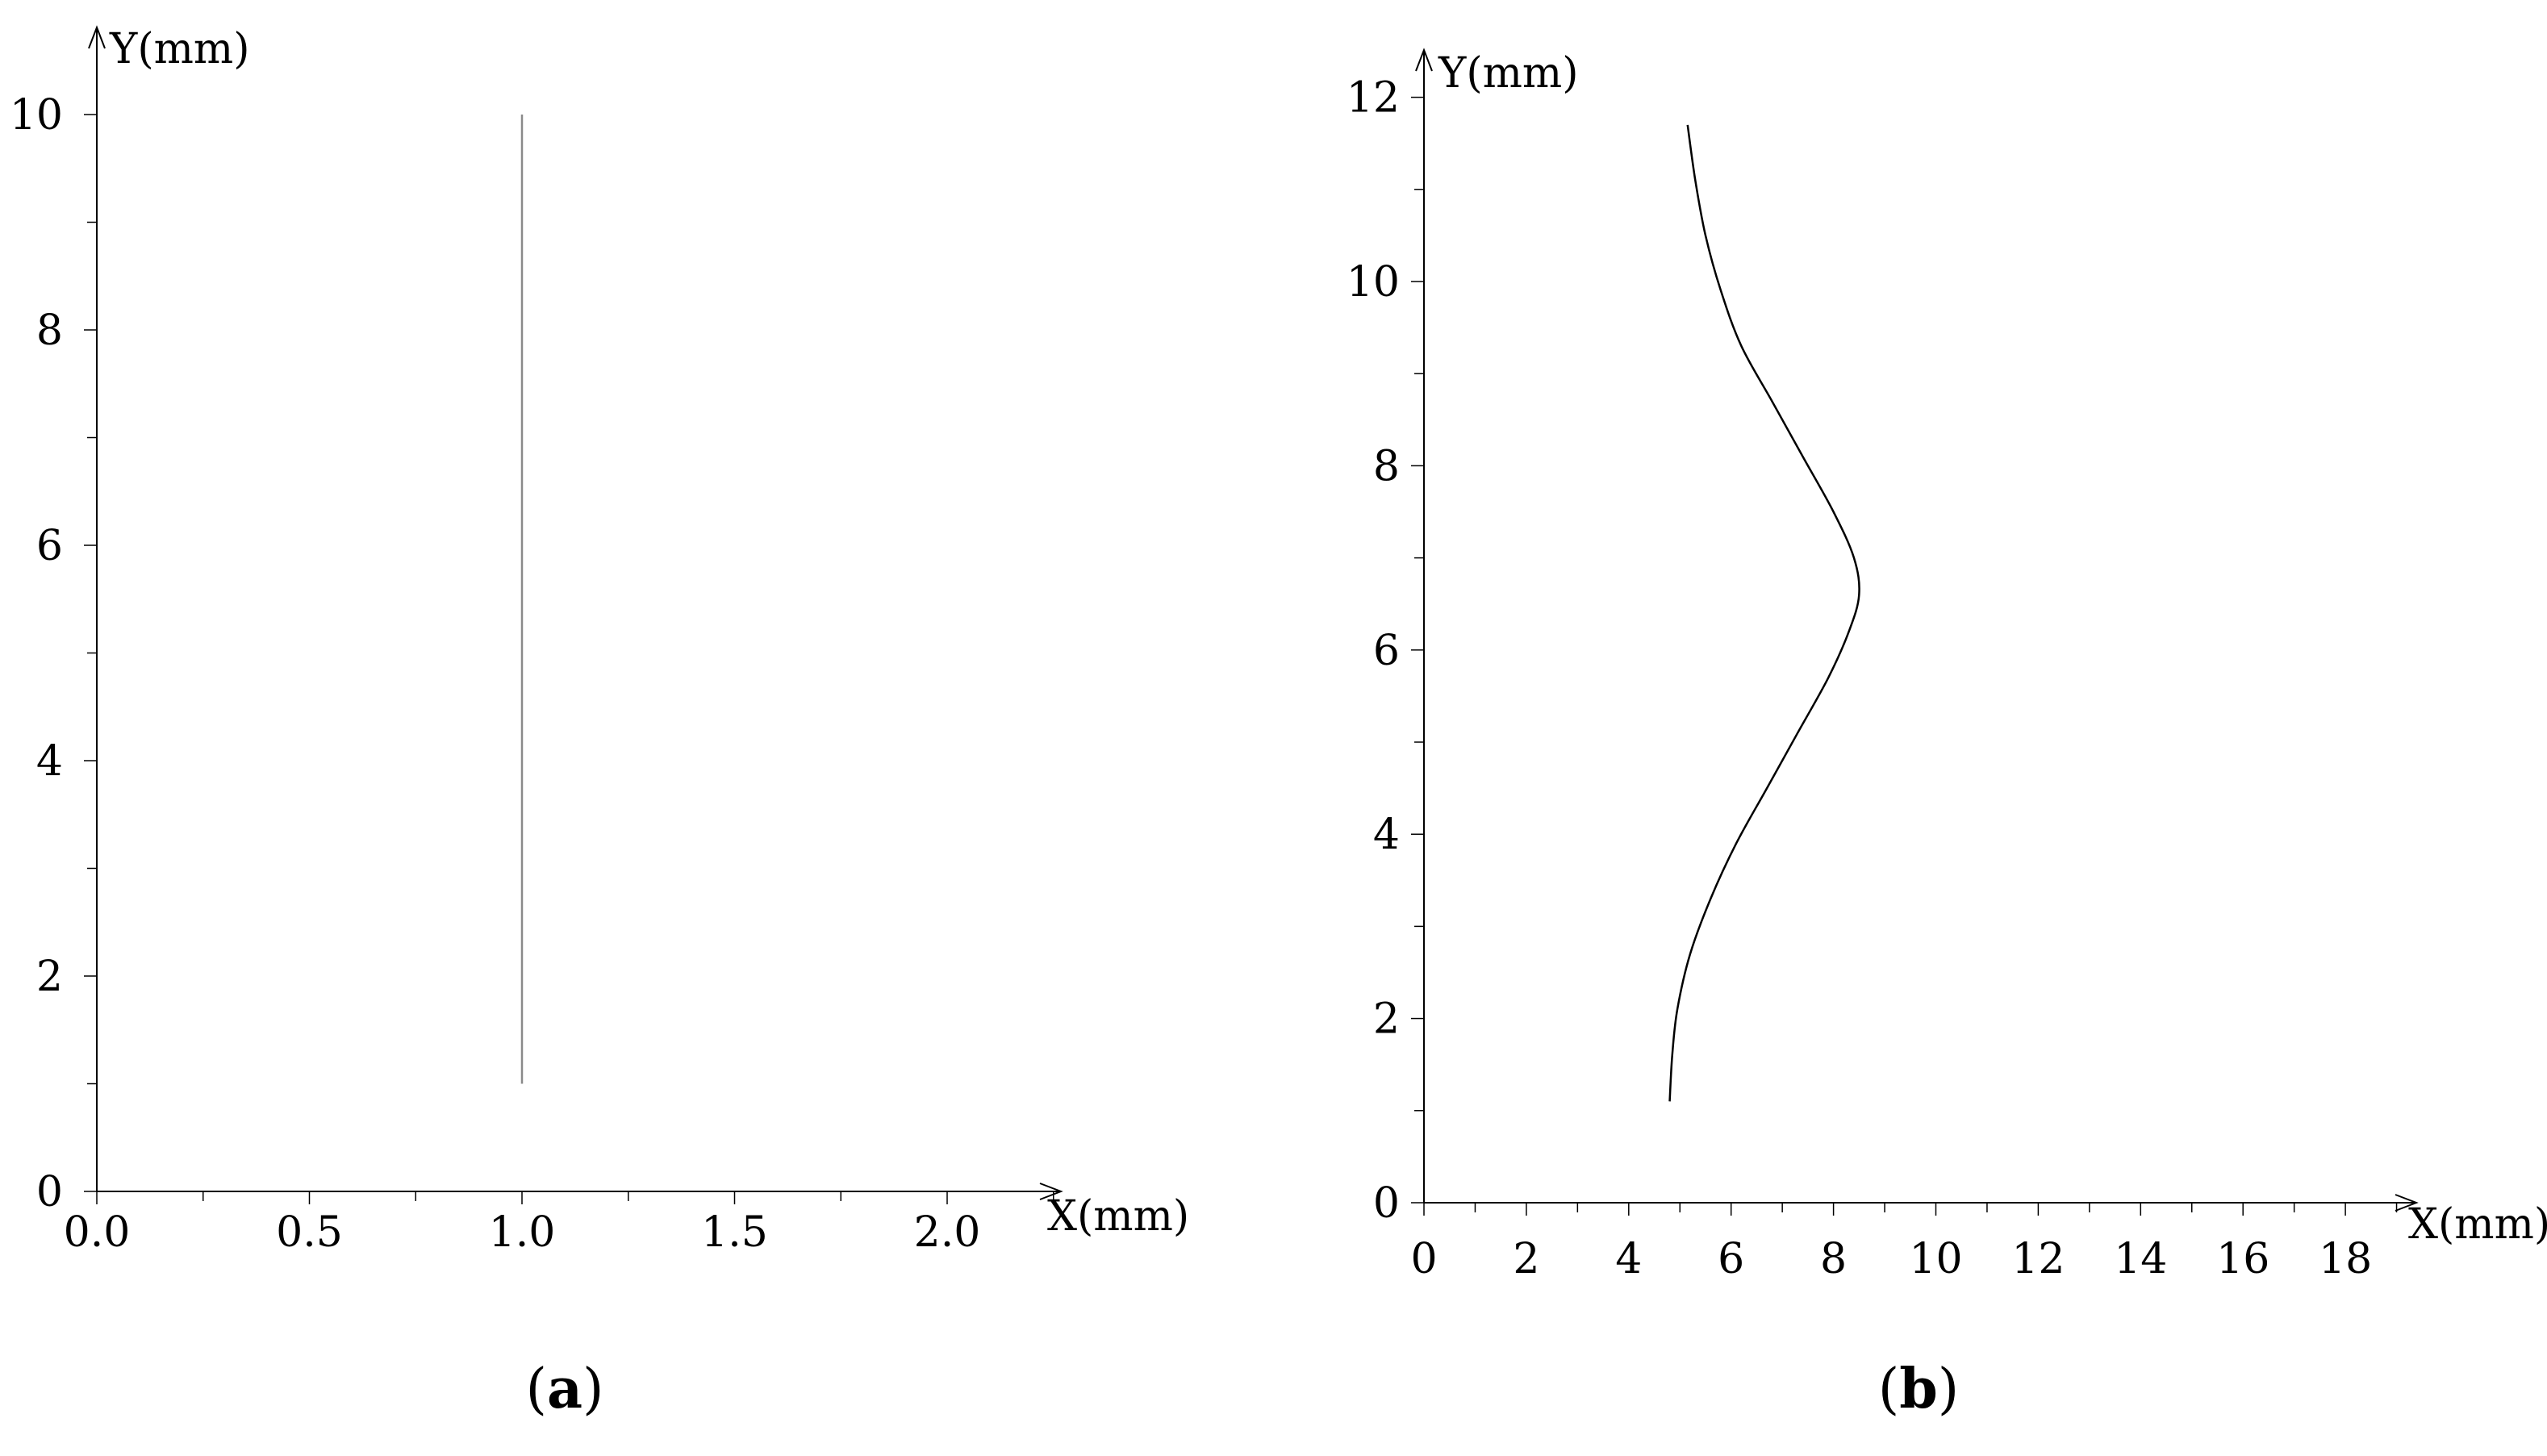 The image size is (2547, 1456). What do you see at coordinates (1374, 99) in the screenshot?
I see `y-tick-label: 12` at bounding box center [1374, 99].